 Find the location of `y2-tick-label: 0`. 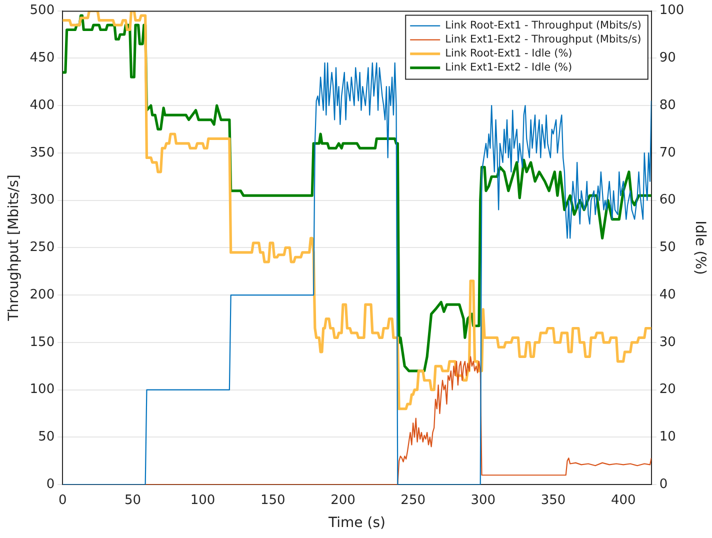

y2-tick-label: 0 is located at coordinates (663, 484).